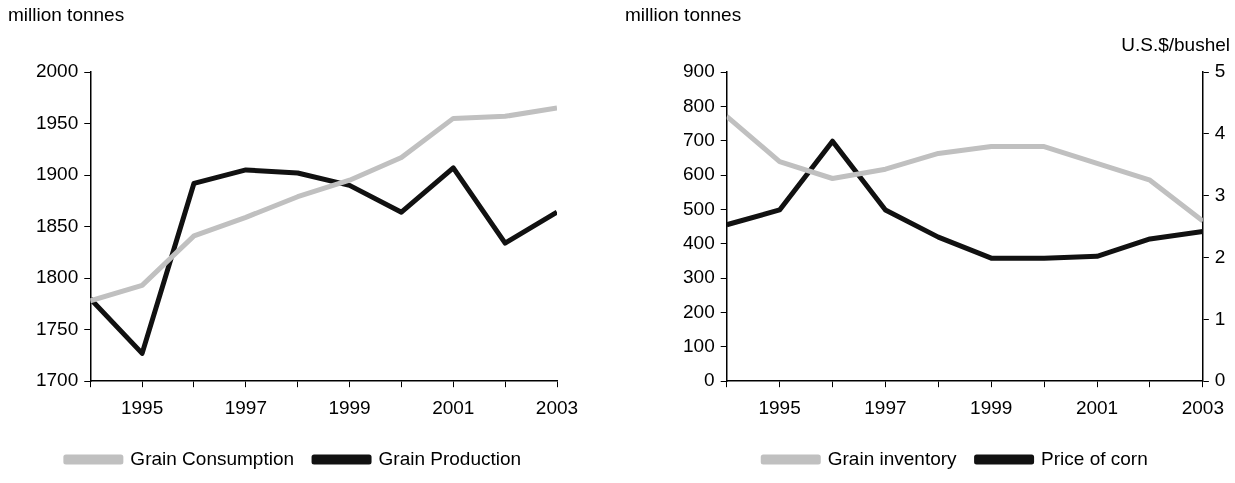  What do you see at coordinates (57, 225) in the screenshot?
I see `y-tick-label: 1850` at bounding box center [57, 225].